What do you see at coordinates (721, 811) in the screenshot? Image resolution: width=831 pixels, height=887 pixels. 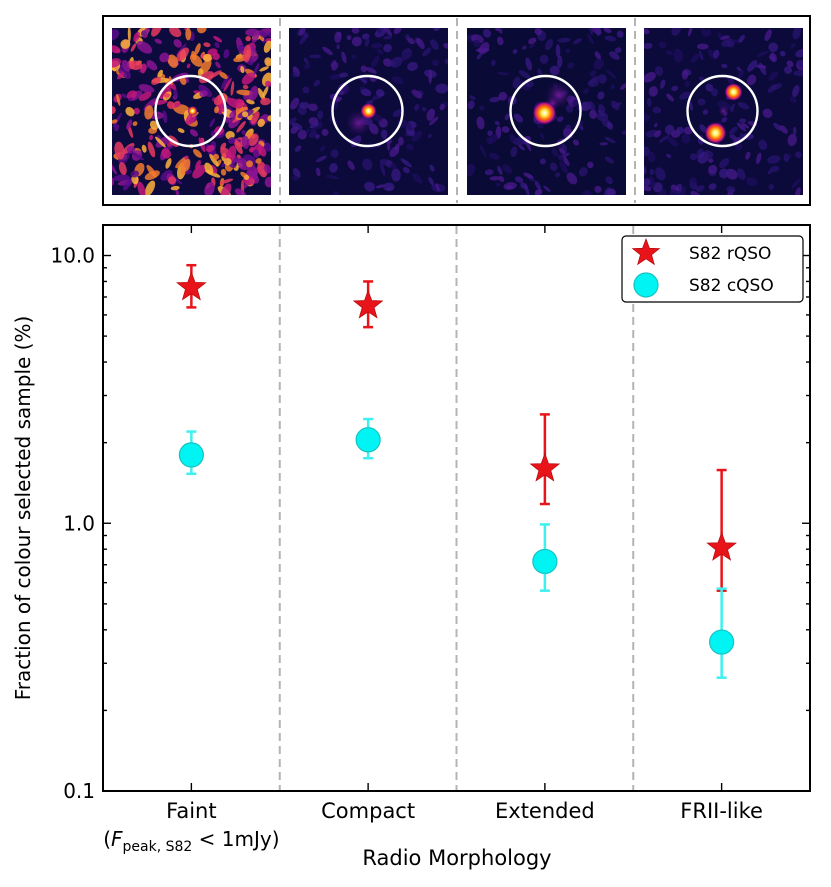 I see `x-tick-label: FRII-like` at bounding box center [721, 811].